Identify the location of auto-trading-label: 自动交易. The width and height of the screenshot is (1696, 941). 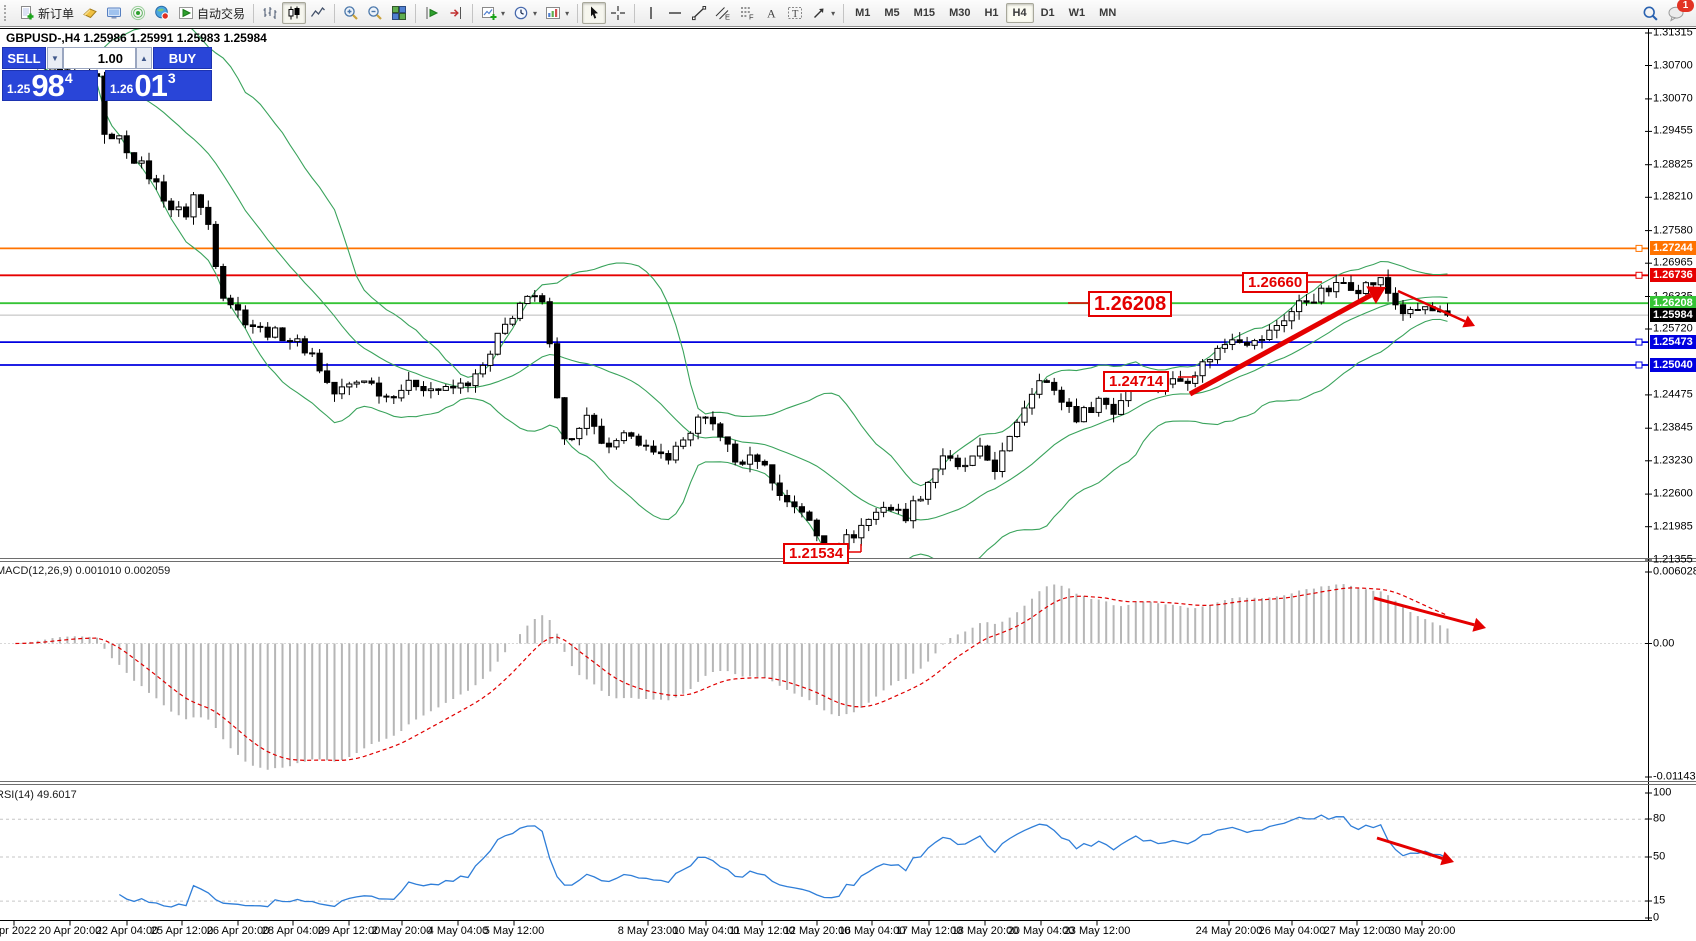
(221, 13).